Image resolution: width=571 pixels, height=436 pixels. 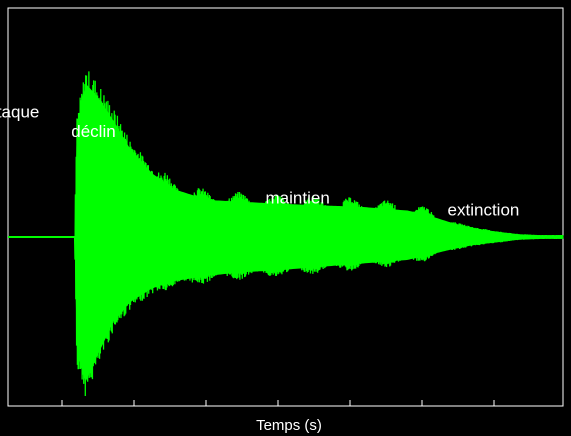 What do you see at coordinates (289, 425) in the screenshot?
I see `x-axis-label: Temps (s)` at bounding box center [289, 425].